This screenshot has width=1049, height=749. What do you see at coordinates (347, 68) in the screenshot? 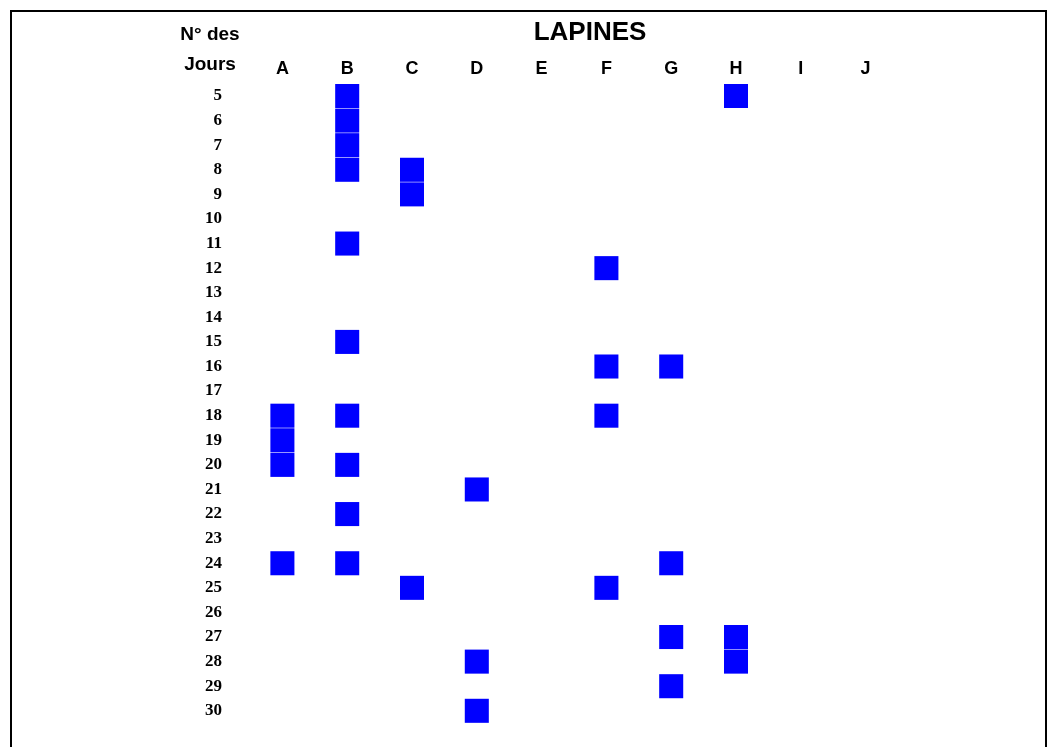
I see `x-tick-label: B` at bounding box center [347, 68].